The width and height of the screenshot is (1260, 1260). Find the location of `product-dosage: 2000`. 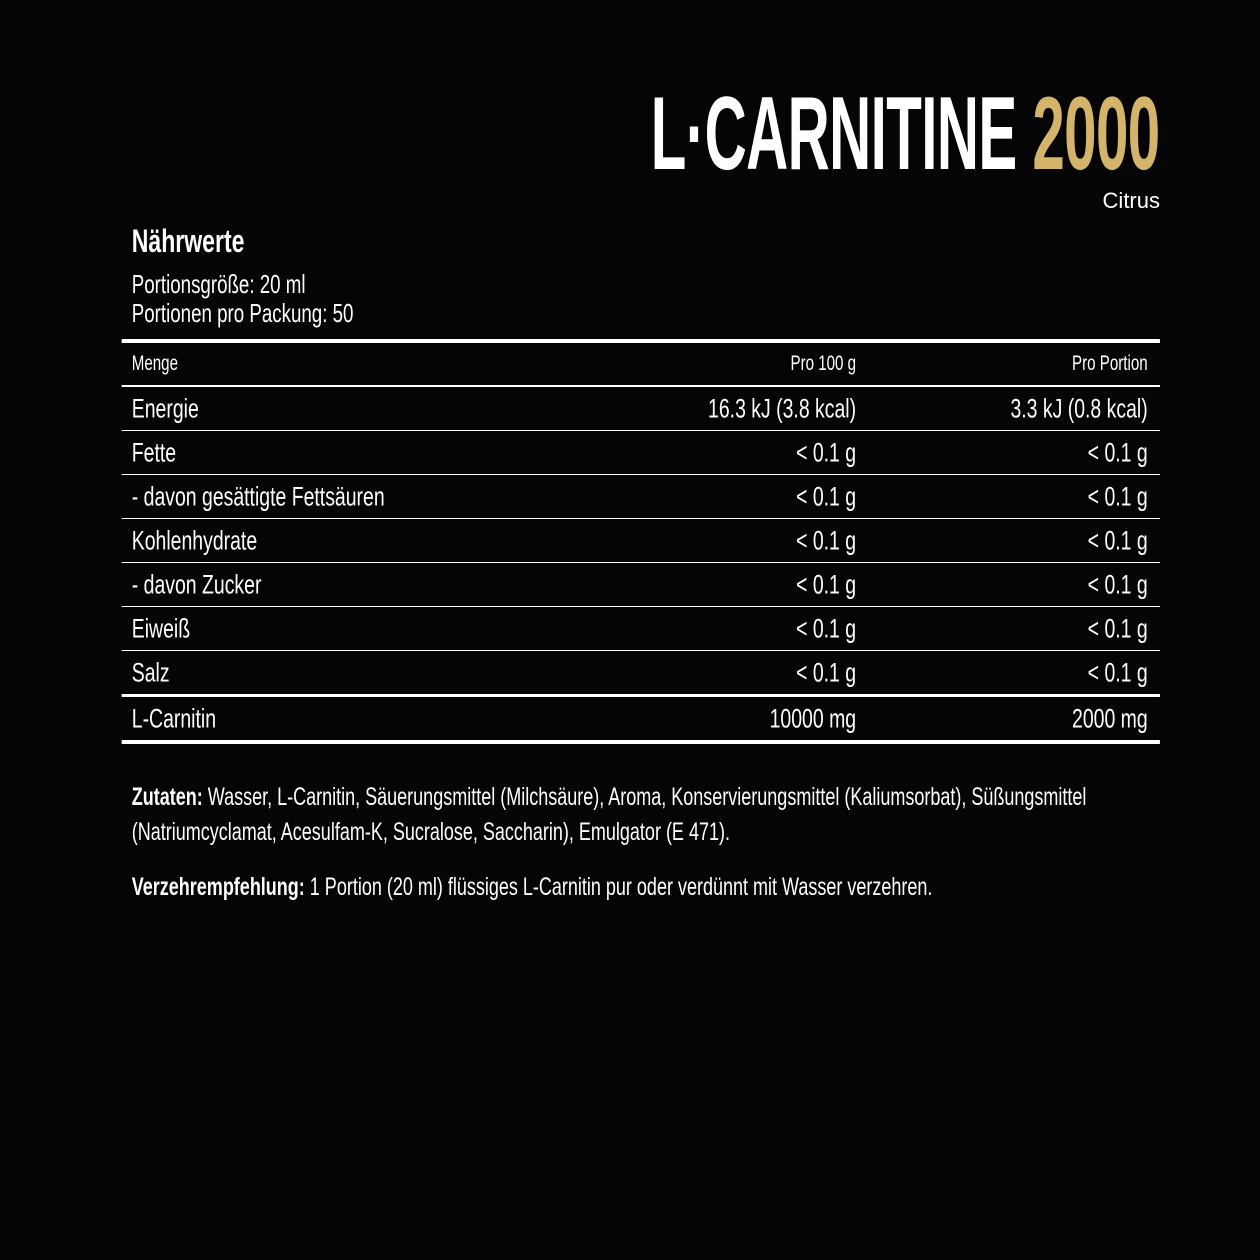

product-dosage: 2000 is located at coordinates (1096, 134).